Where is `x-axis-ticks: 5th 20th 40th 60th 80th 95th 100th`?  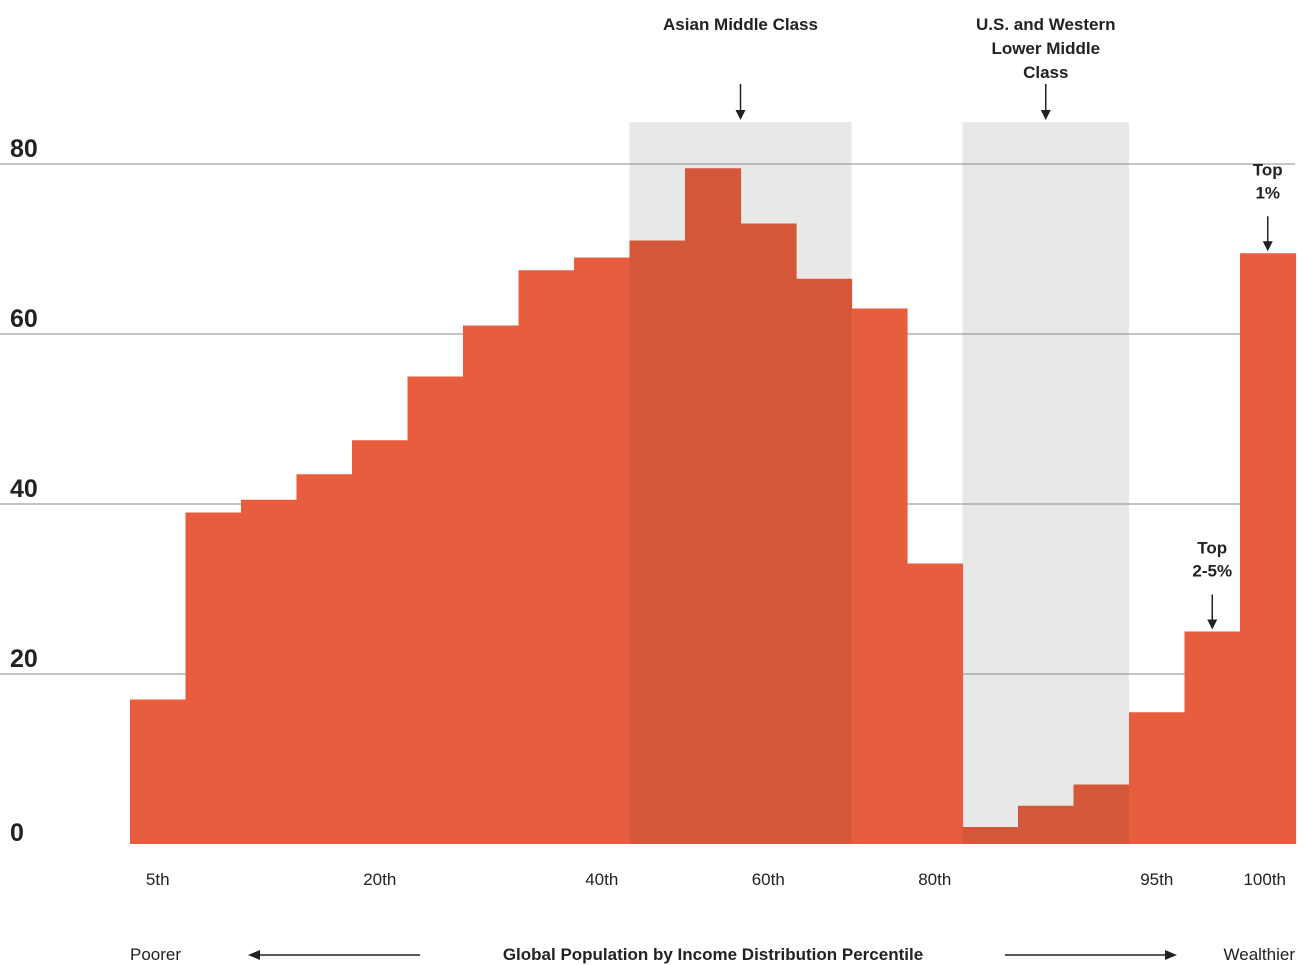 x-axis-ticks: 5th 20th 40th 60th 80th 95th 100th is located at coordinates (716, 879).